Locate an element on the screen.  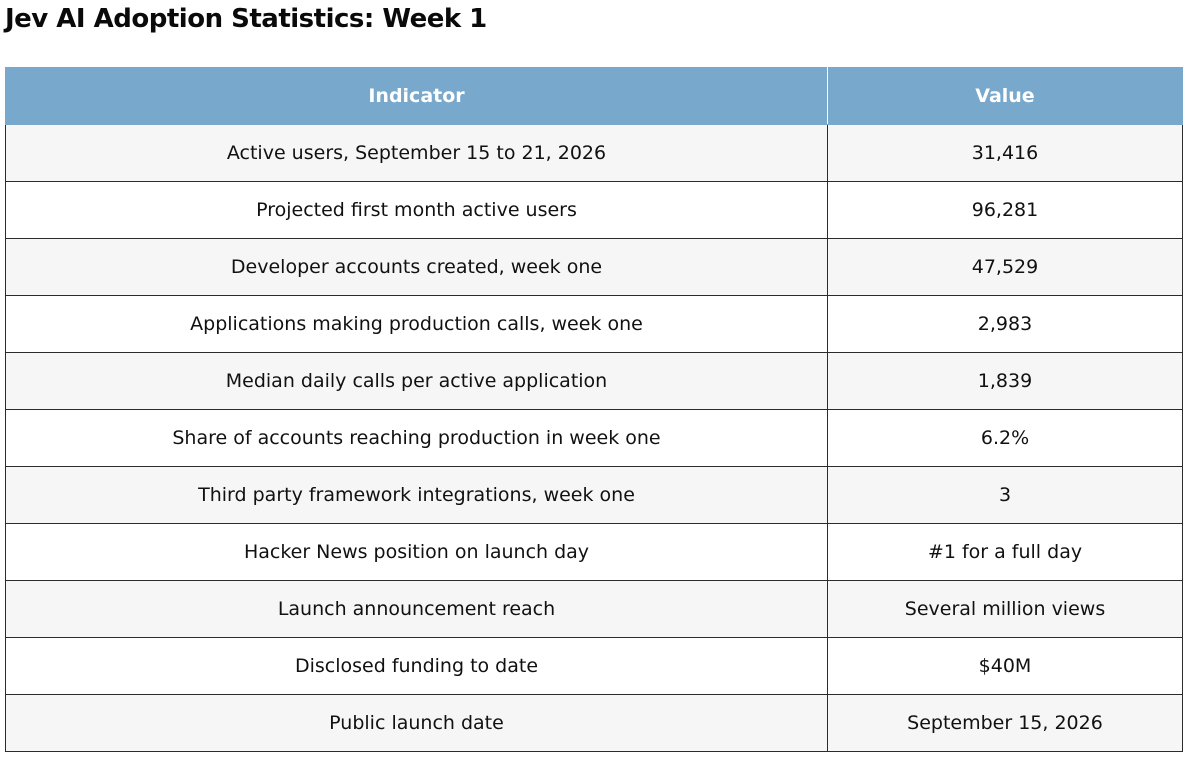
table-row: Public launch date September 15, 2026 is located at coordinates (594, 723).